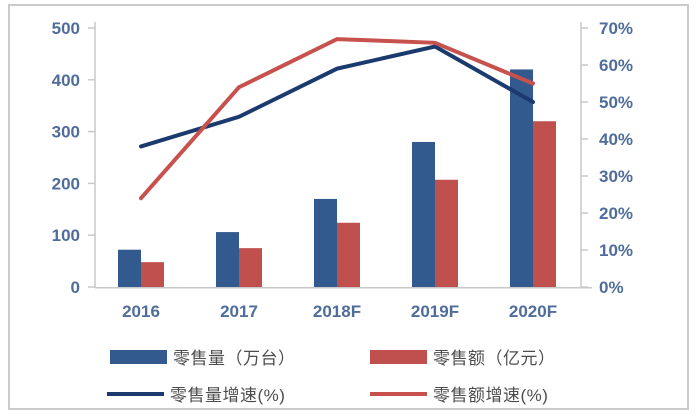  What do you see at coordinates (141, 311) in the screenshot?
I see `x-axis-category-label: 2016` at bounding box center [141, 311].